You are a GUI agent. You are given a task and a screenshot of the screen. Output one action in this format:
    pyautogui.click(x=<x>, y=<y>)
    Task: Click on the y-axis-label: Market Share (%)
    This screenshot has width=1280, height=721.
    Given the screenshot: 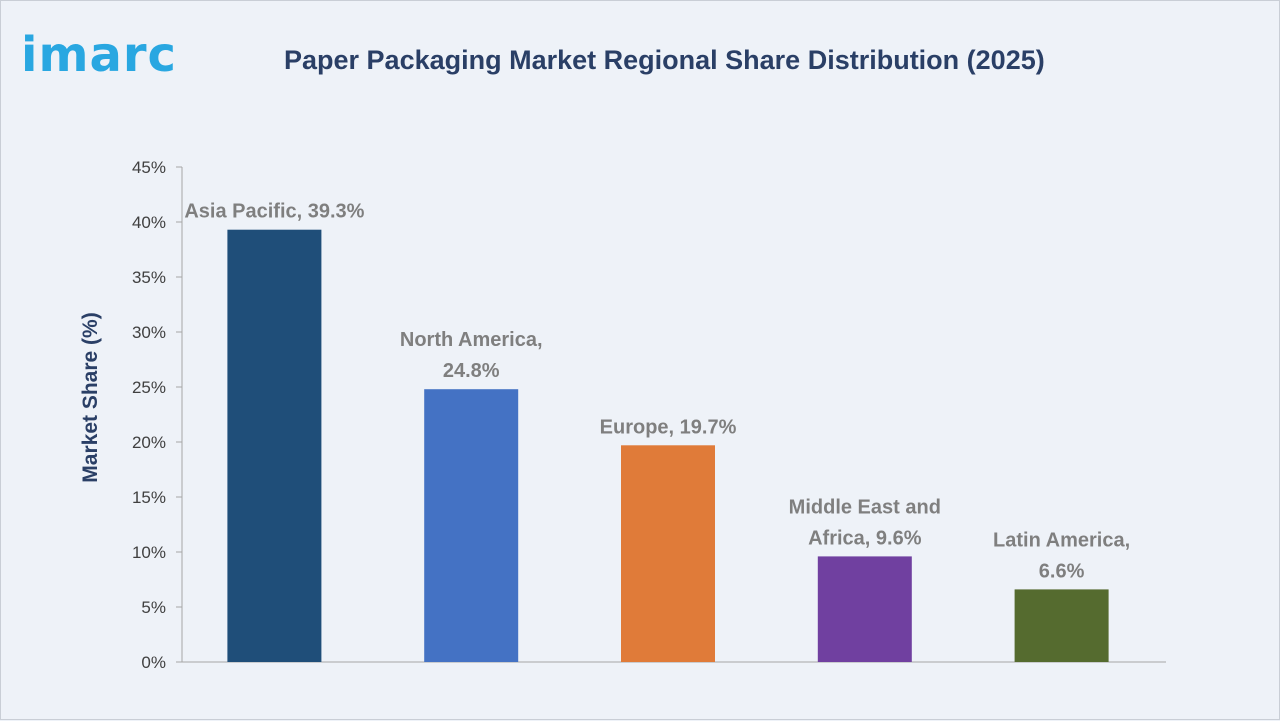 What is the action you would take?
    pyautogui.click(x=90, y=397)
    